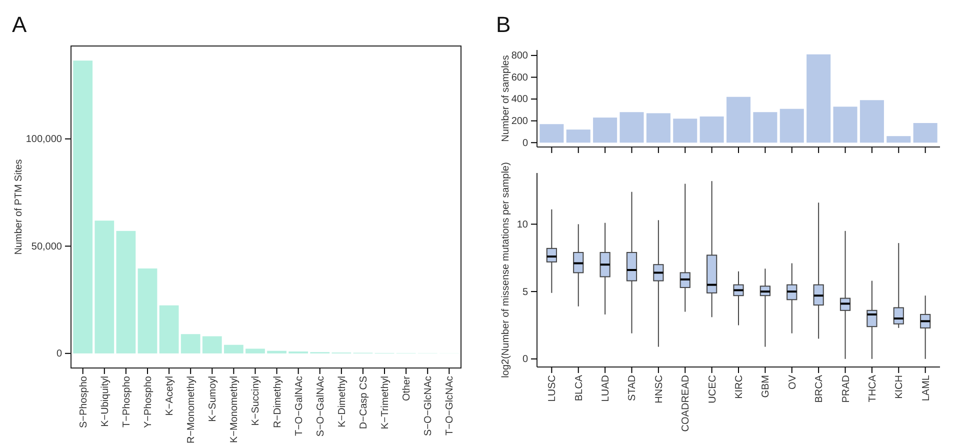 This screenshot has height=448, width=965. What do you see at coordinates (213, 399) in the screenshot?
I see `x-tick-label: K−Sumoyl` at bounding box center [213, 399].